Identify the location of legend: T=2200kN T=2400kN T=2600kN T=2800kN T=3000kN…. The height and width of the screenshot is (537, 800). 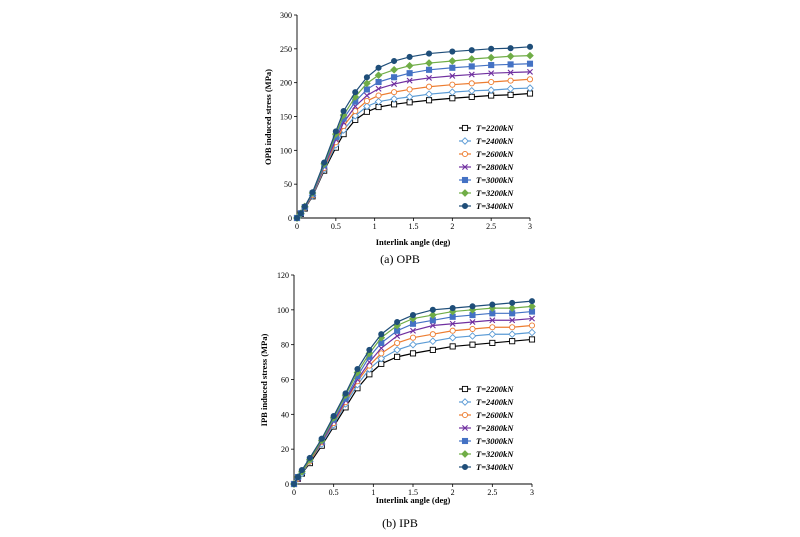
(486, 167).